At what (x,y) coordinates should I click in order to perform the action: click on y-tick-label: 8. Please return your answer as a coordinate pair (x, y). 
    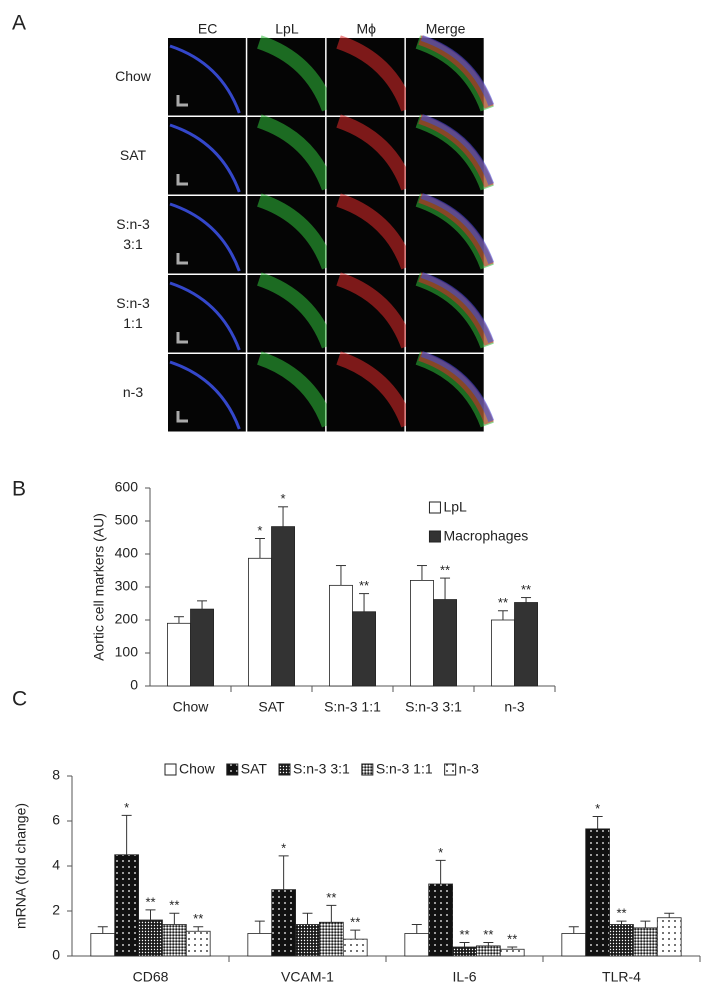
    Looking at the image, I should click on (56, 775).